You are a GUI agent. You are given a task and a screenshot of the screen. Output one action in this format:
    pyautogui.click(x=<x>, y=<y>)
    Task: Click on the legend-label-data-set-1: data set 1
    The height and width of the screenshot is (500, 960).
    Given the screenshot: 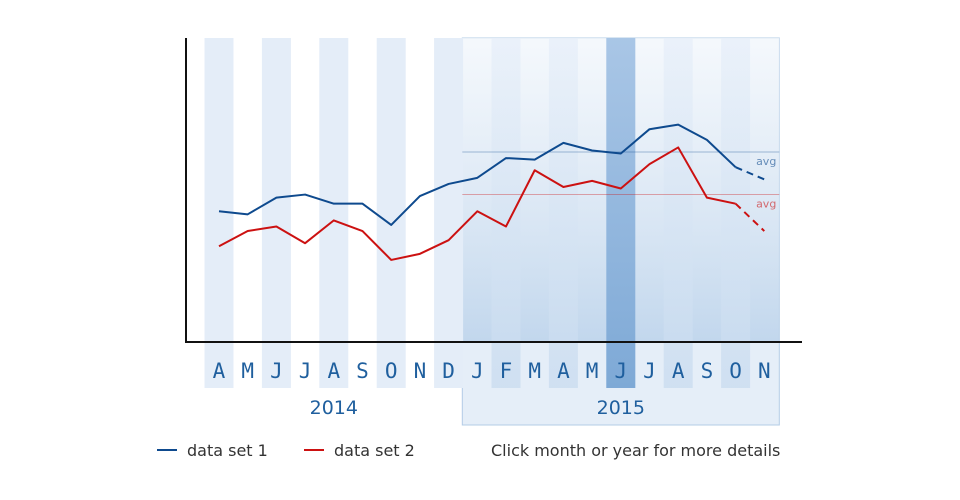 What is the action you would take?
    pyautogui.click(x=227, y=450)
    